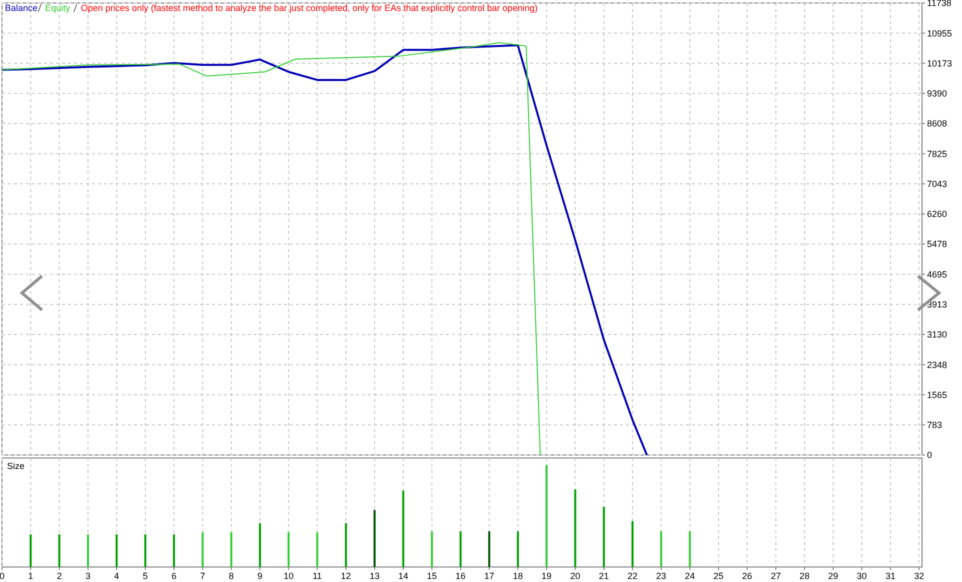 This screenshot has width=962, height=582. I want to click on y-tick-label: 10173, so click(939, 63).